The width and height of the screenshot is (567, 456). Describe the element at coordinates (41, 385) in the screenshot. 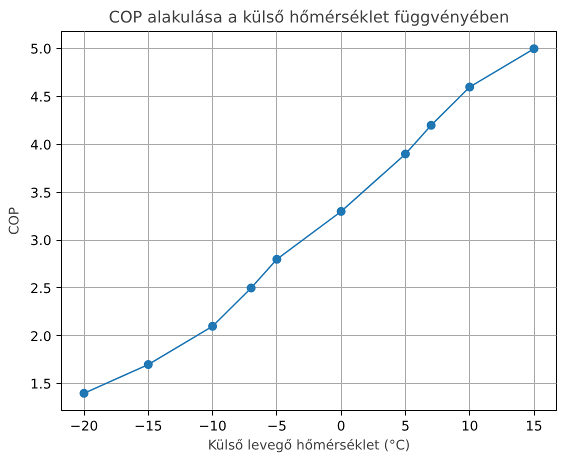

I see `y-tick-label: 1.5` at that location.